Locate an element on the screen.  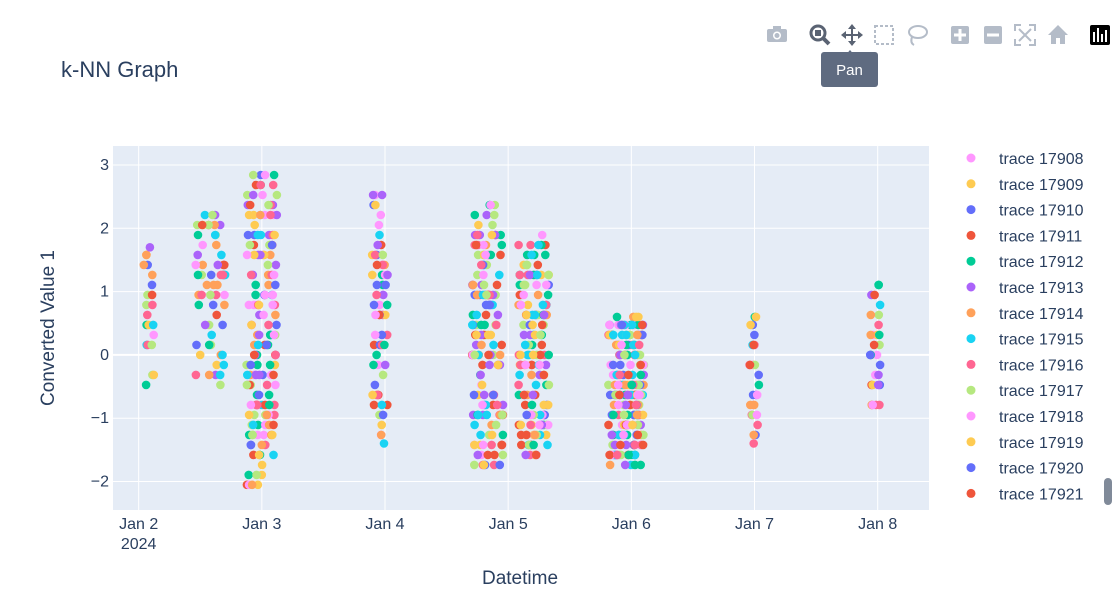
legend-item: trace 17917 is located at coordinates (1025, 391).